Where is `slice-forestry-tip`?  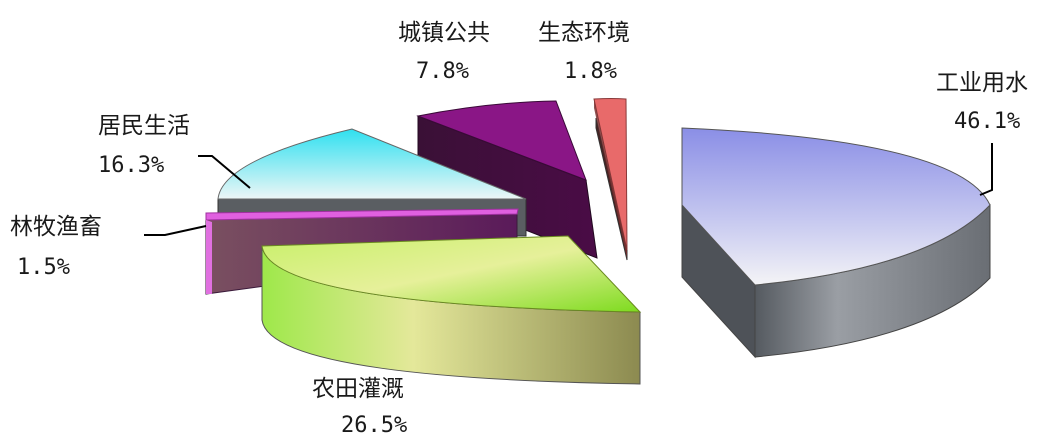 slice-forestry-tip is located at coordinates (209, 257).